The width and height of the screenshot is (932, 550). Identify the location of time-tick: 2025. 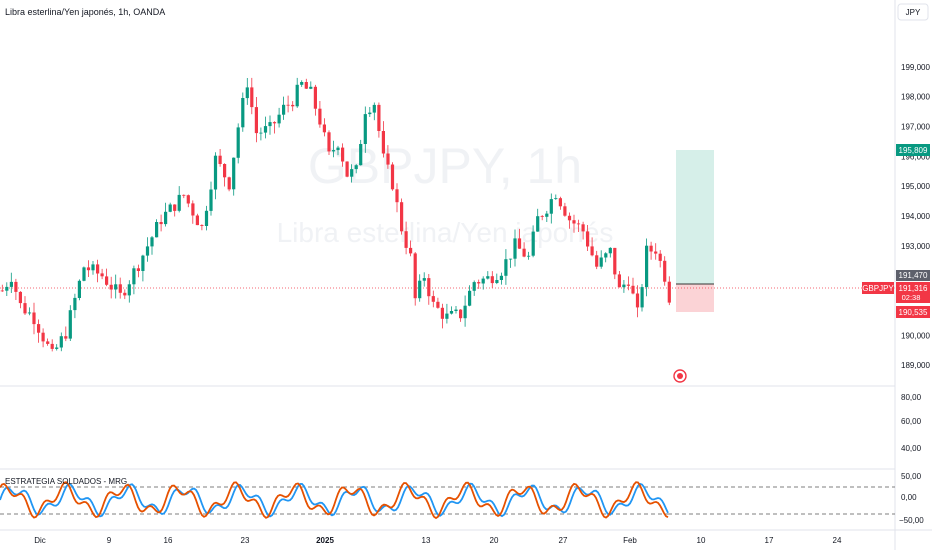
(325, 540).